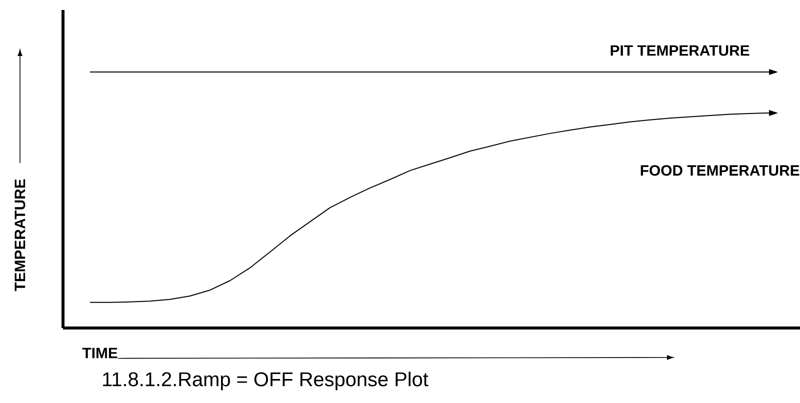 This screenshot has width=800, height=403. Describe the element at coordinates (20, 235) in the screenshot. I see `y-axis-title: TEMPERATURE` at that location.